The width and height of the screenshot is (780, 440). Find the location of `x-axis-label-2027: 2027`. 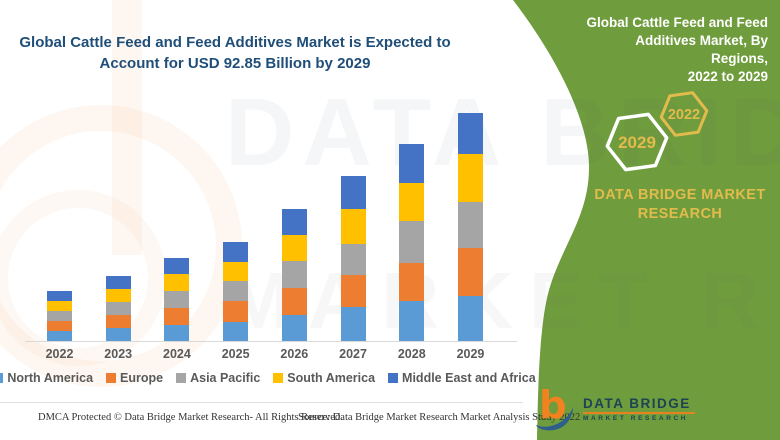

x-axis-label-2027: 2027 is located at coordinates (353, 354).